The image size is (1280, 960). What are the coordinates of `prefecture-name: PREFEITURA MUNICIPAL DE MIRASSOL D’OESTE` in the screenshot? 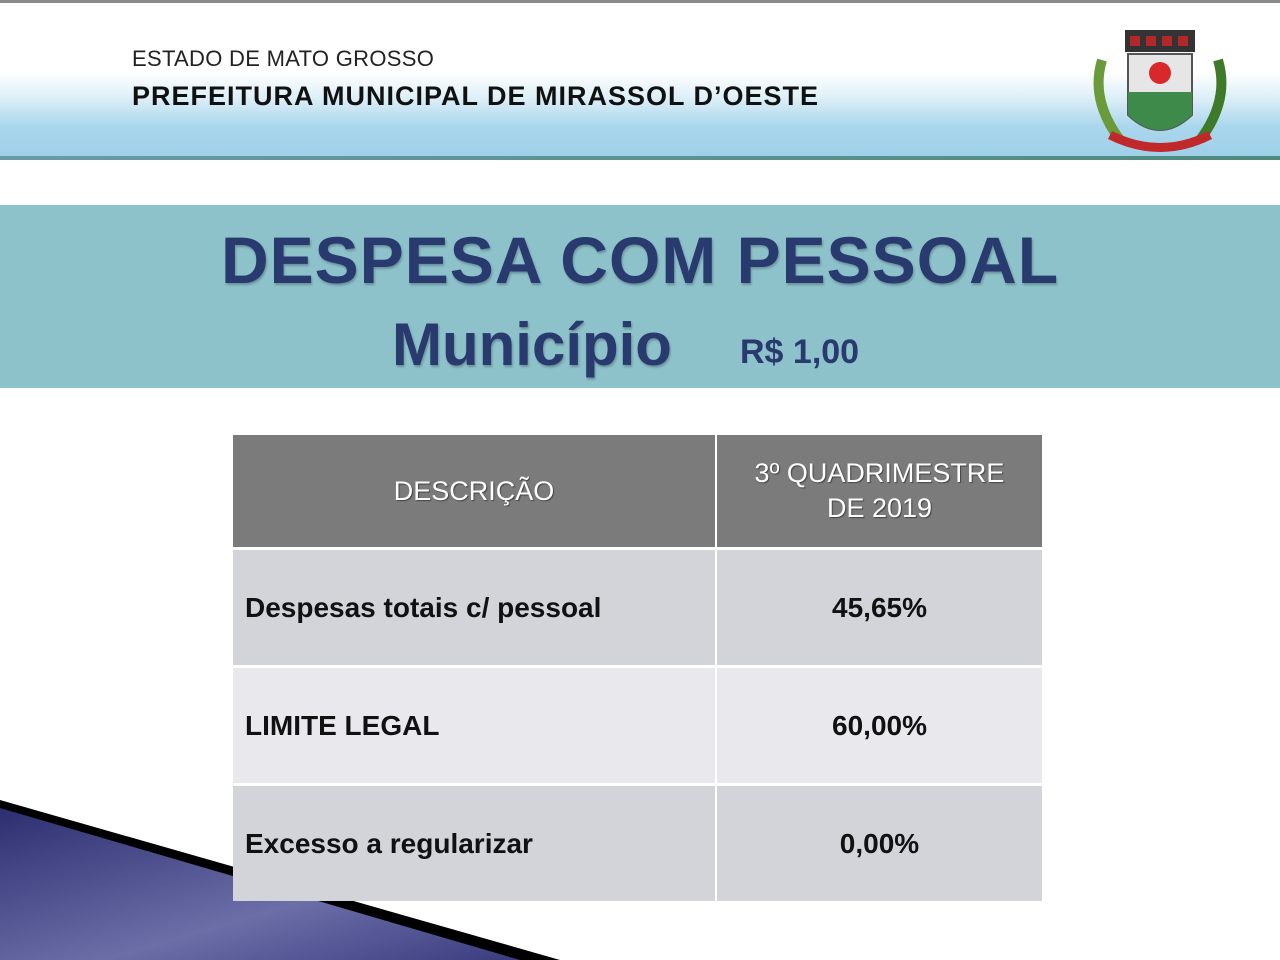 It's located at (476, 96).